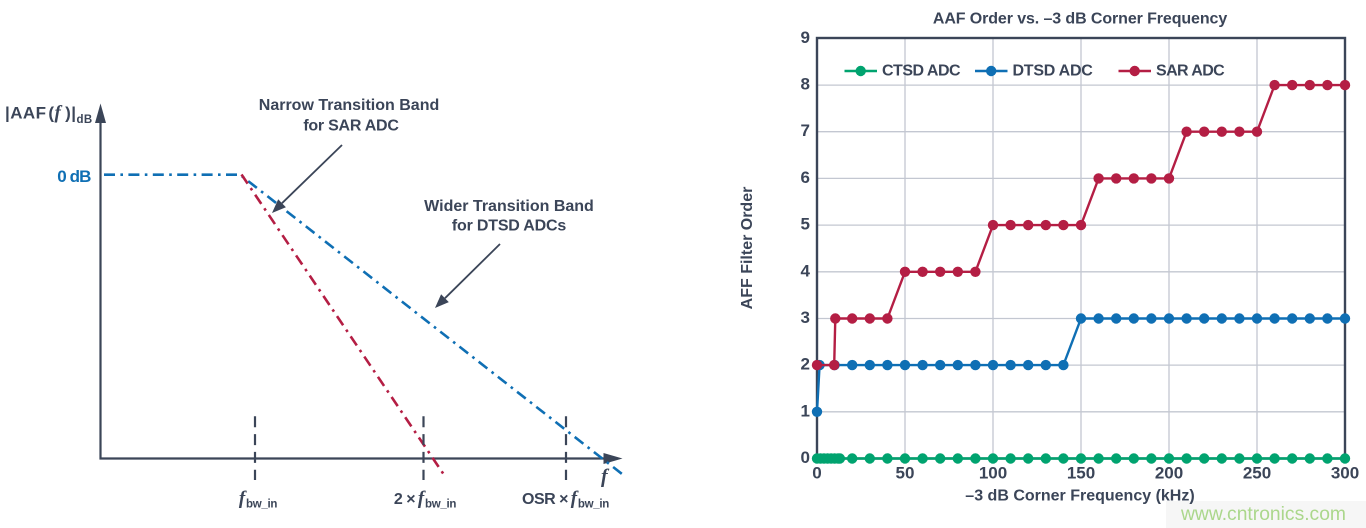  What do you see at coordinates (921, 71) in the screenshot?
I see `svg-text: CTSD ADC` at bounding box center [921, 71].